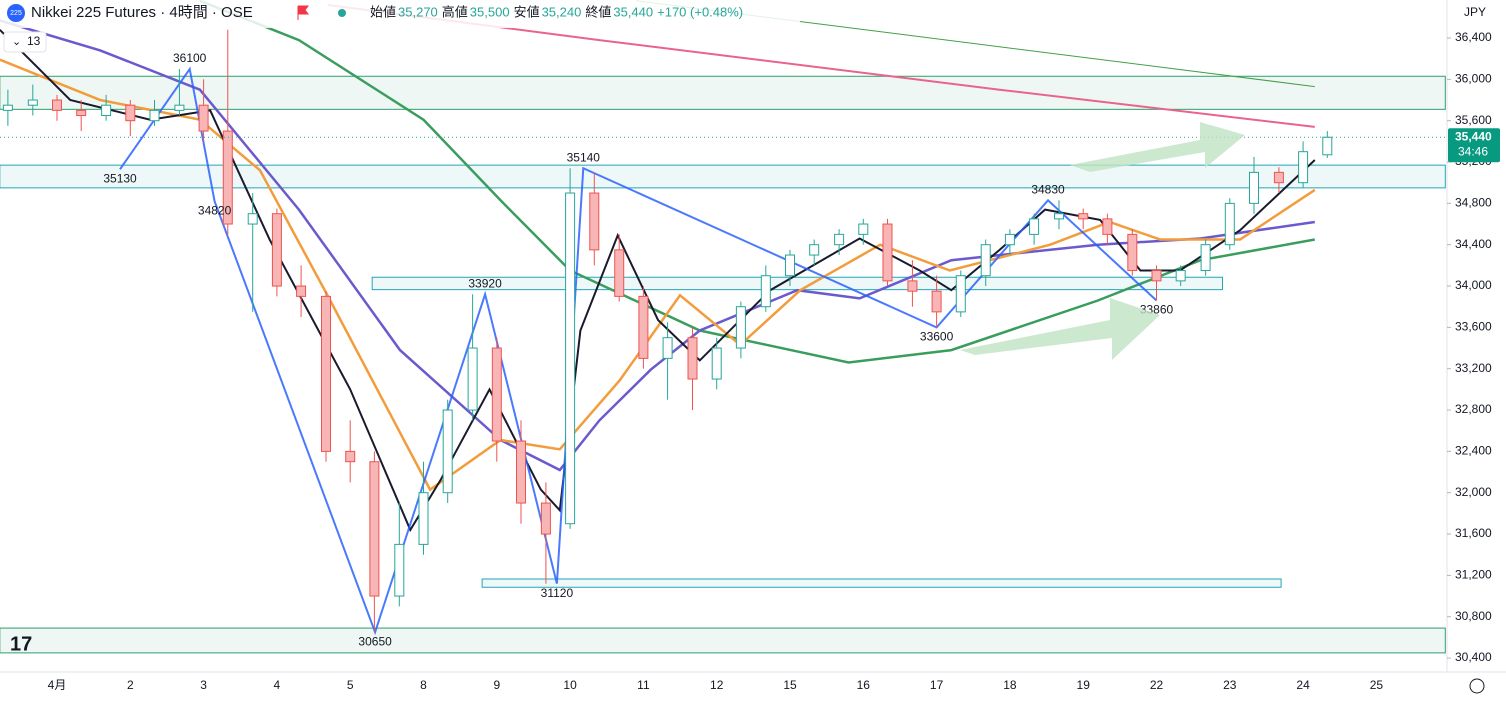 The height and width of the screenshot is (709, 1506). What do you see at coordinates (598, 11) in the screenshot?
I see `ohlc-name: 終値` at bounding box center [598, 11].